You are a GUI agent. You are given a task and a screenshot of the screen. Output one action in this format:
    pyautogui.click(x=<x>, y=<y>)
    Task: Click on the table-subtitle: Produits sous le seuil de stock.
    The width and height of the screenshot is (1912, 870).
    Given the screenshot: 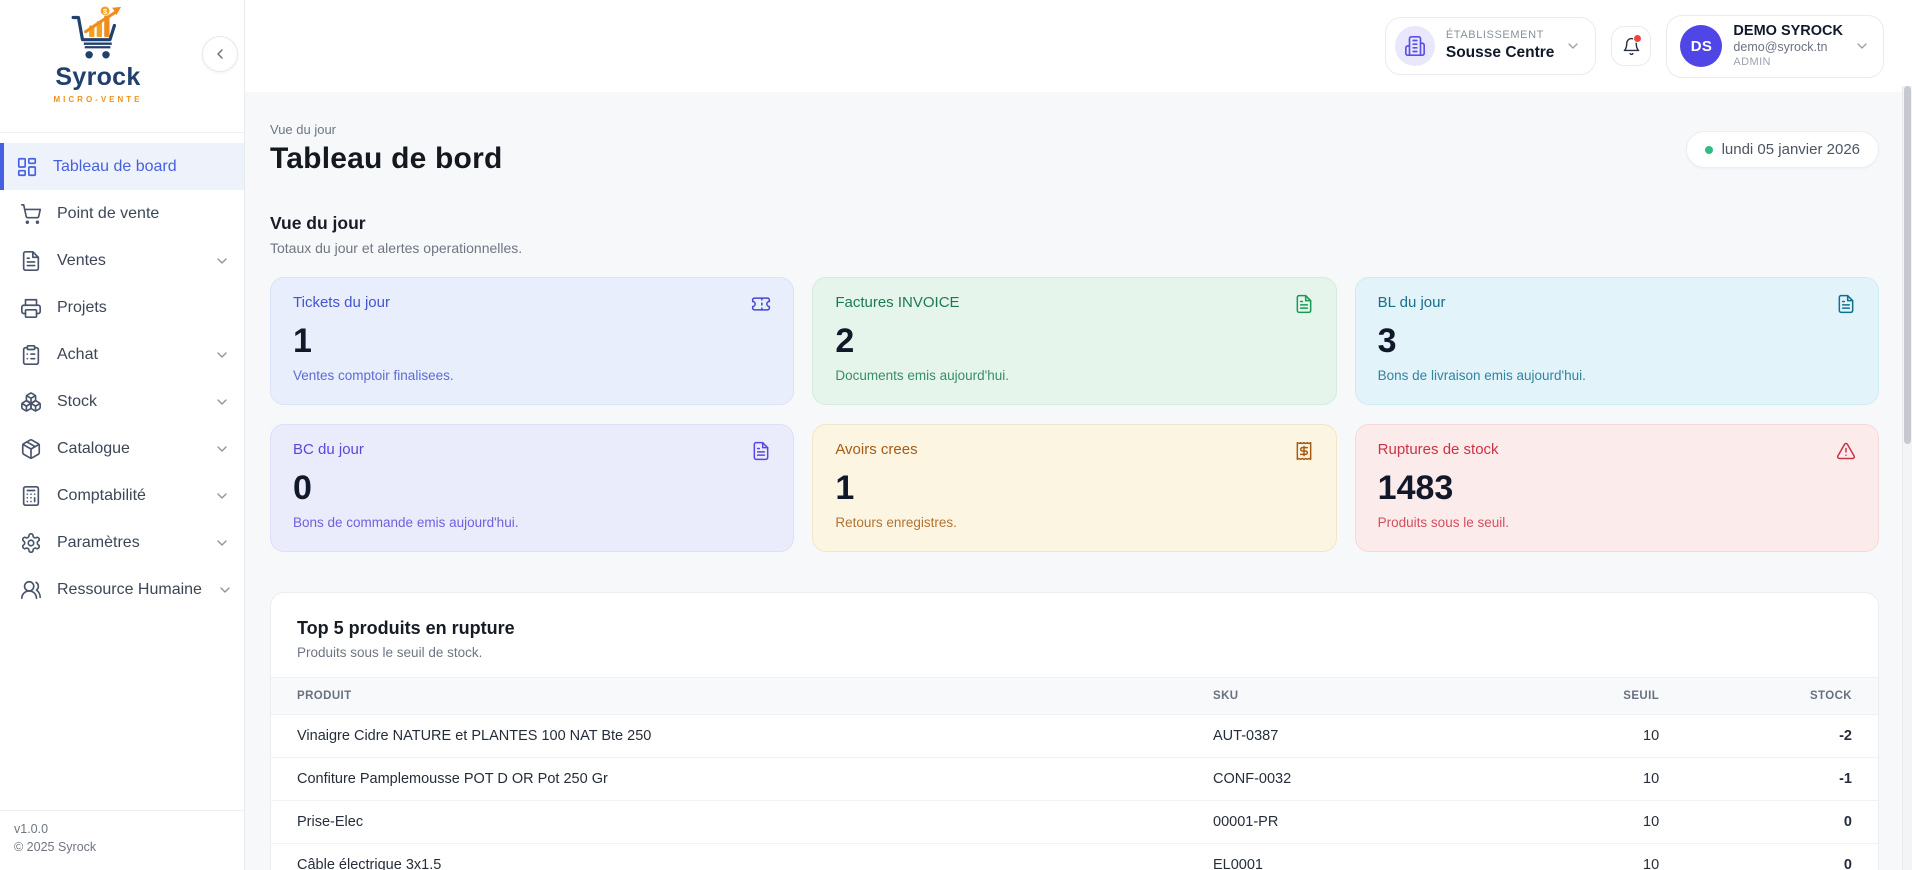 What is the action you would take?
    pyautogui.click(x=390, y=652)
    